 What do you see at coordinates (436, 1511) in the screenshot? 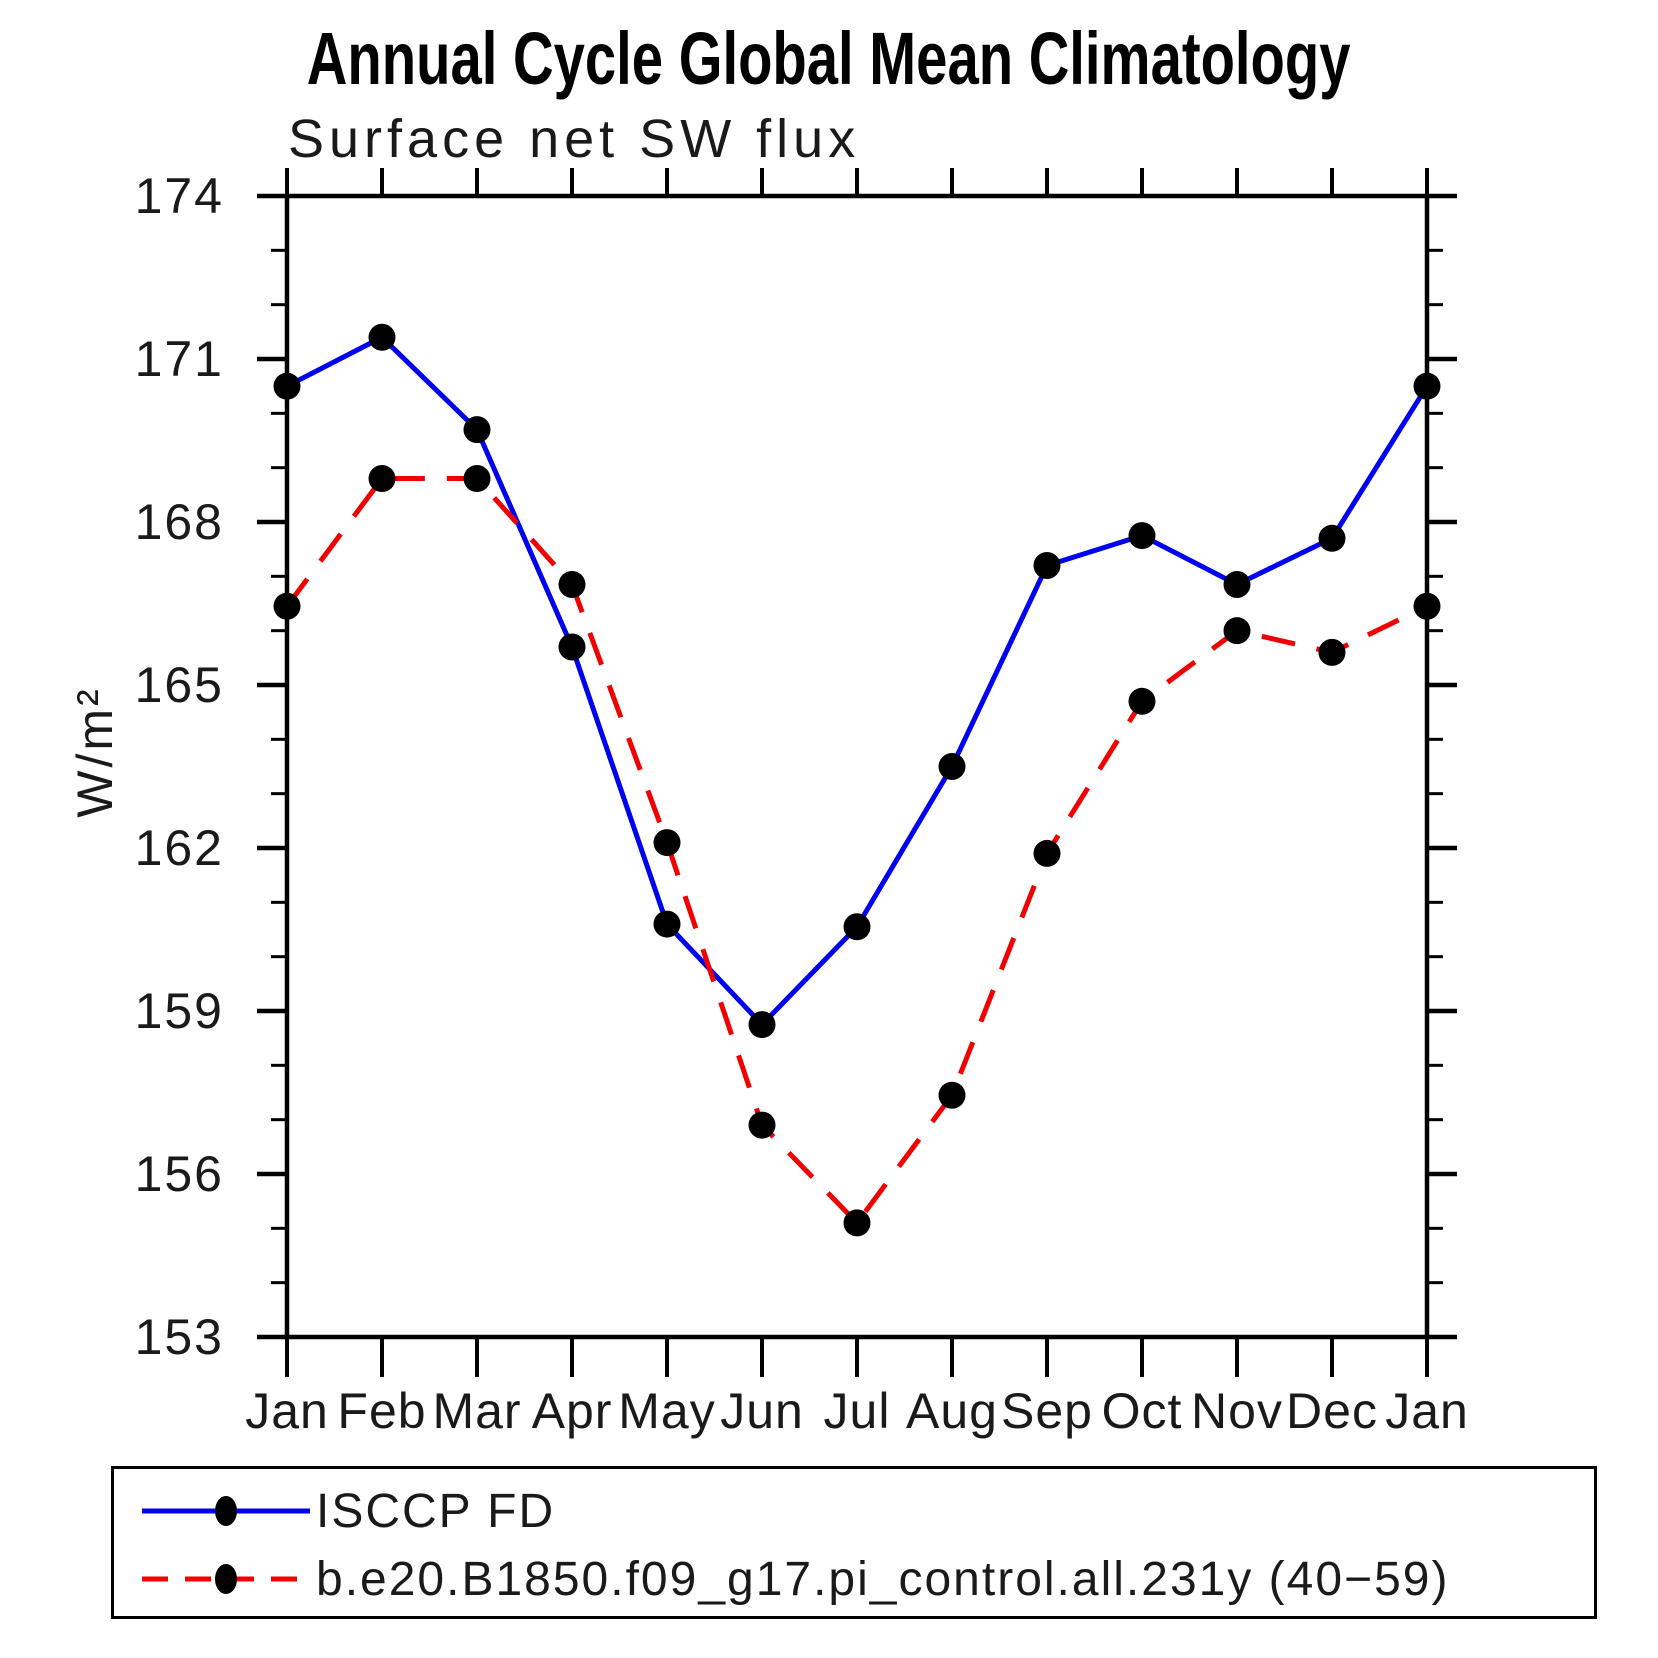
I see `legend-label-isccp: ISCCP FD` at bounding box center [436, 1511].